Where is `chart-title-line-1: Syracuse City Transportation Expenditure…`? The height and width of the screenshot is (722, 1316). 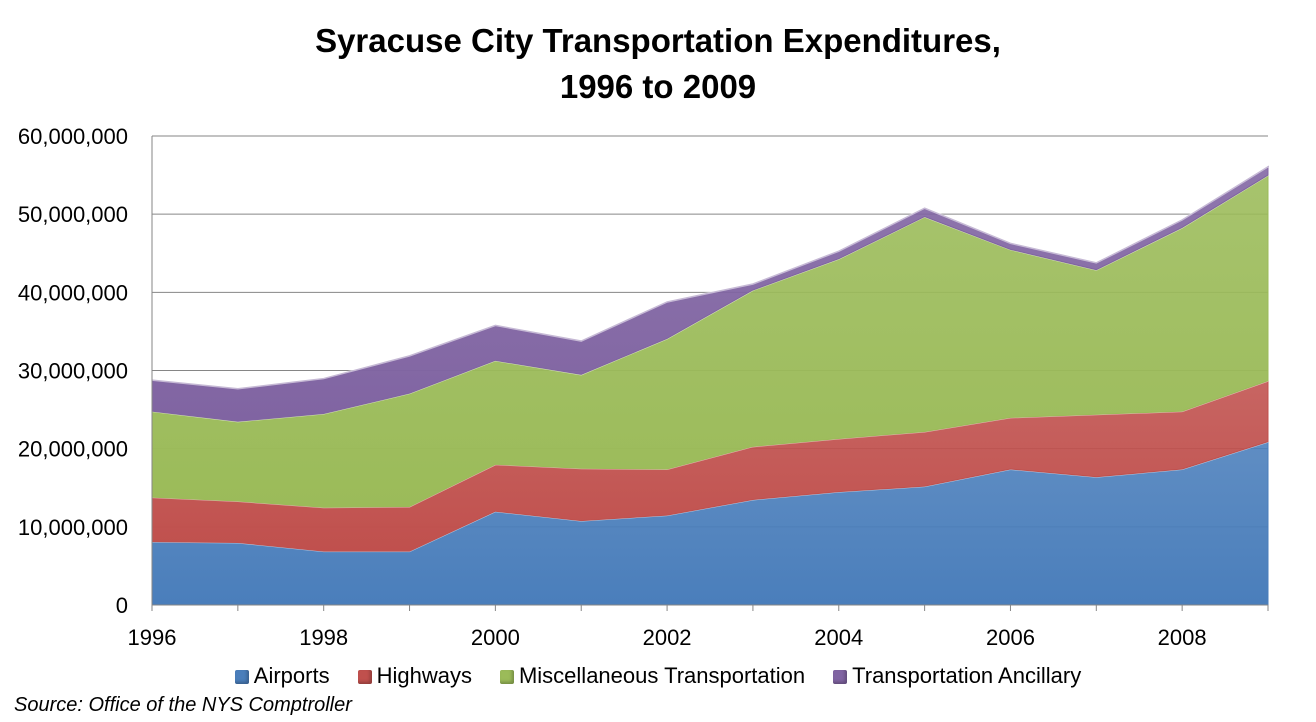
chart-title-line-1: Syracuse City Transportation Expenditure… is located at coordinates (658, 40).